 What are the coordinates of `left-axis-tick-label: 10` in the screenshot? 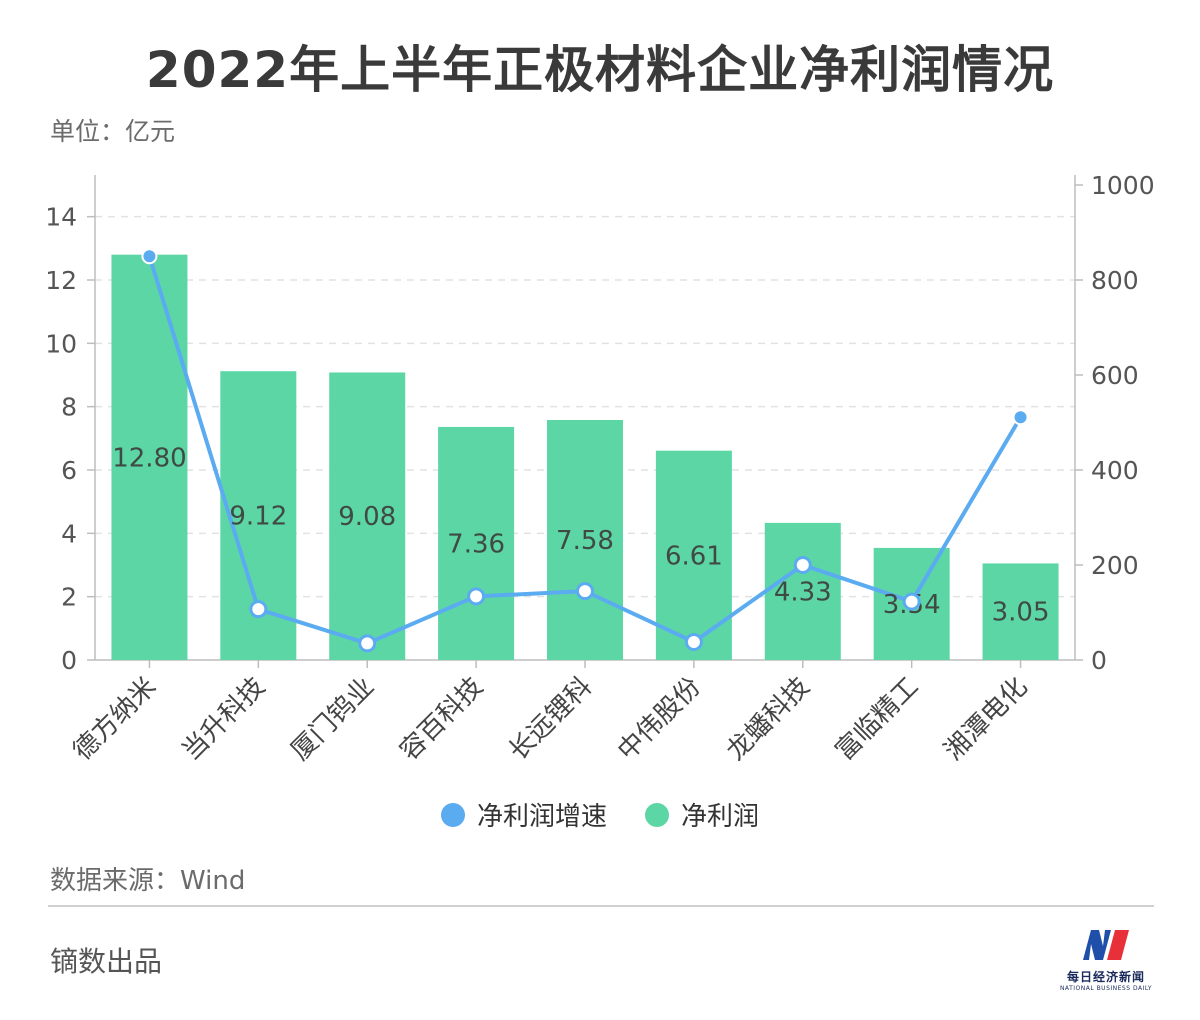 It's located at (61, 343).